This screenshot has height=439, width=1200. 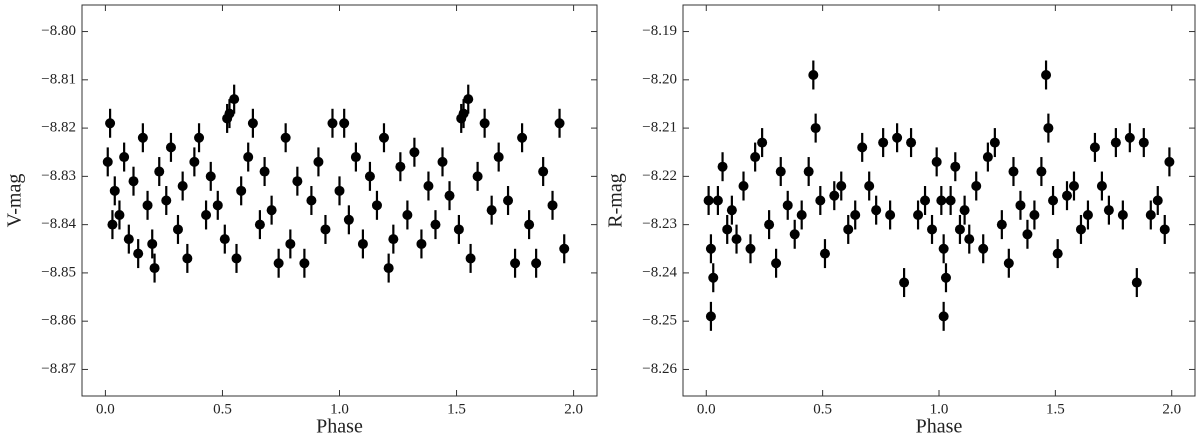 I want to click on x-tick-label: 0.0, so click(x=706, y=409).